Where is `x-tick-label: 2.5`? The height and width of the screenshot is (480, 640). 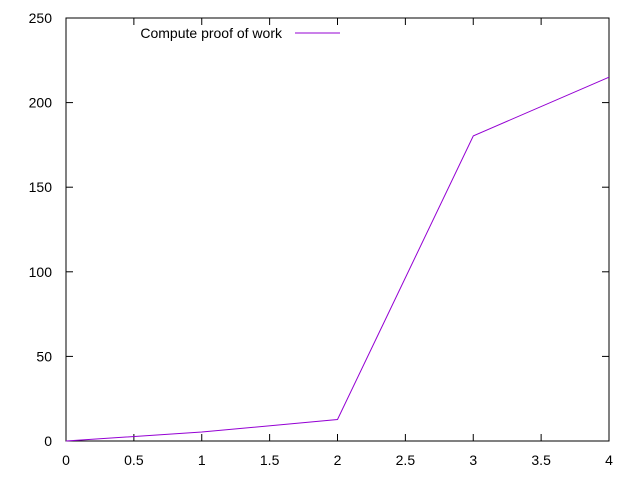 x-tick-label: 2.5 is located at coordinates (406, 460).